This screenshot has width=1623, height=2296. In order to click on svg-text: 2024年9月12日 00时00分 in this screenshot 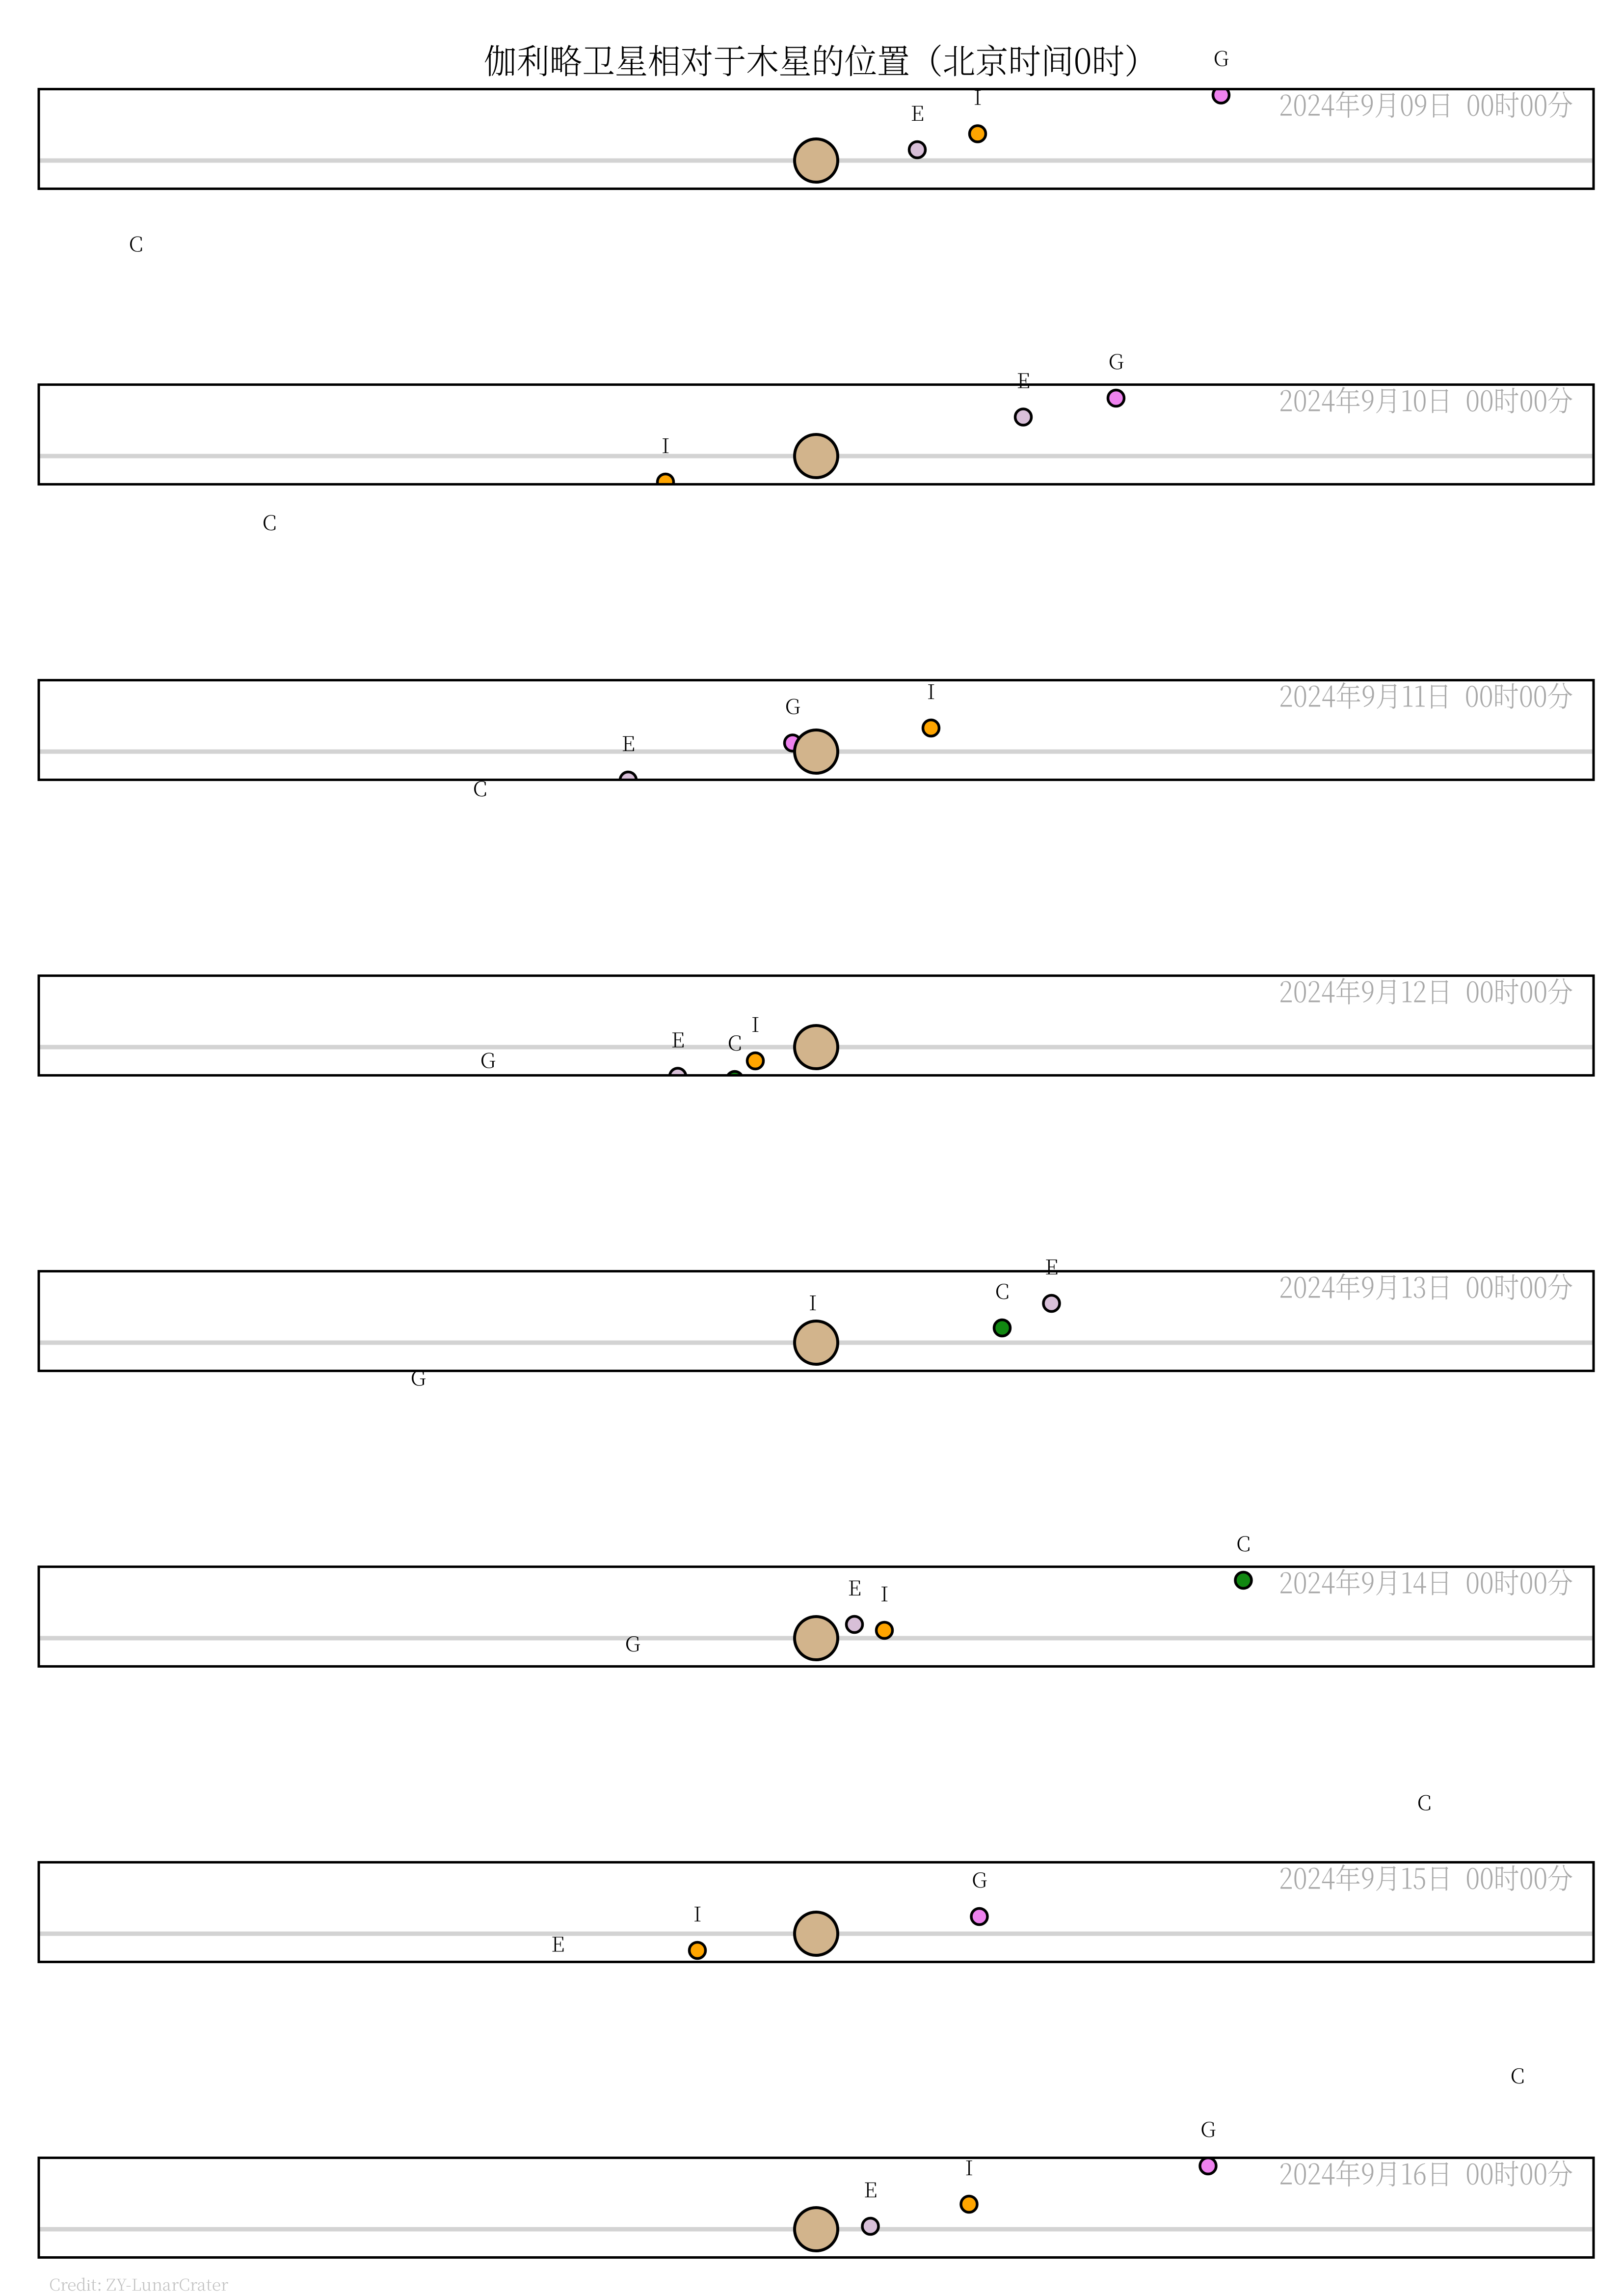, I will do `click(1426, 990)`.